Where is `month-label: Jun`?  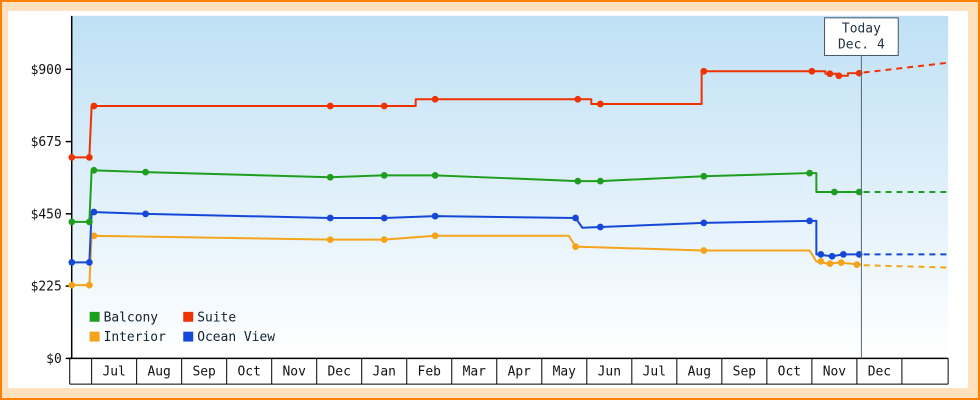 month-label: Jun is located at coordinates (609, 372).